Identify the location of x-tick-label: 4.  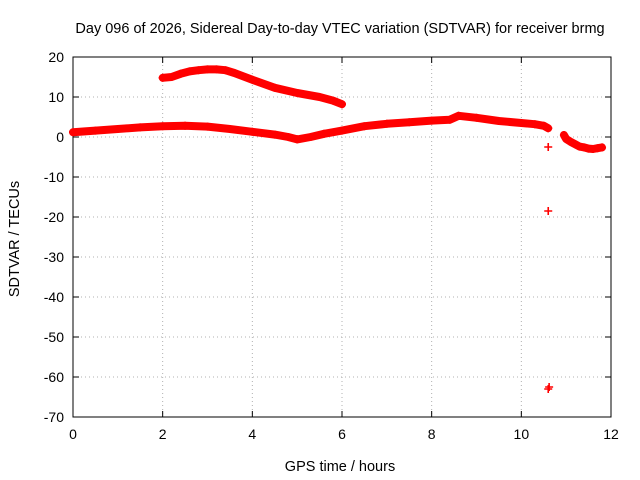
(252, 434).